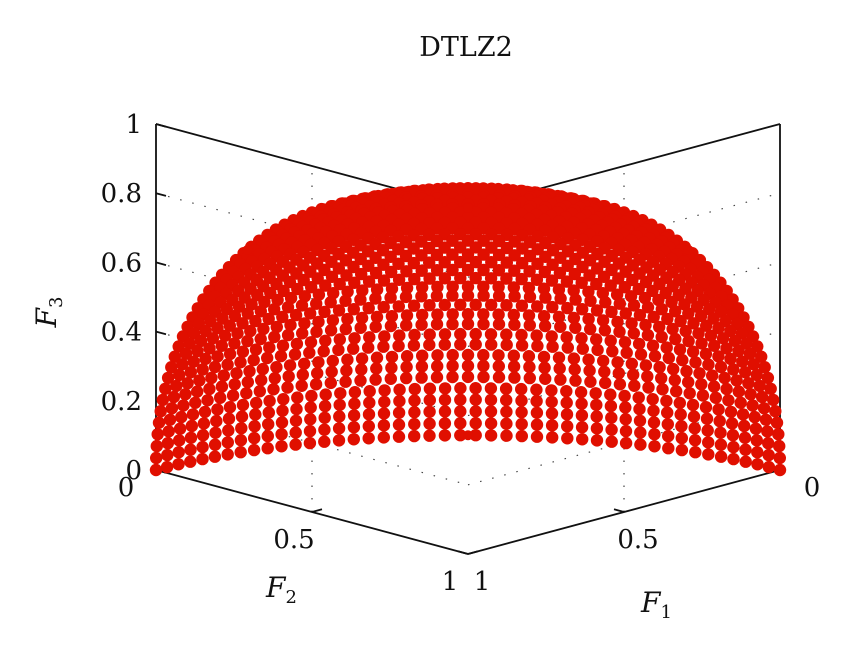 Image resolution: width=850 pixels, height=653 pixels. What do you see at coordinates (121, 333) in the screenshot?
I see `f3-tick-label: 0.4` at bounding box center [121, 333].